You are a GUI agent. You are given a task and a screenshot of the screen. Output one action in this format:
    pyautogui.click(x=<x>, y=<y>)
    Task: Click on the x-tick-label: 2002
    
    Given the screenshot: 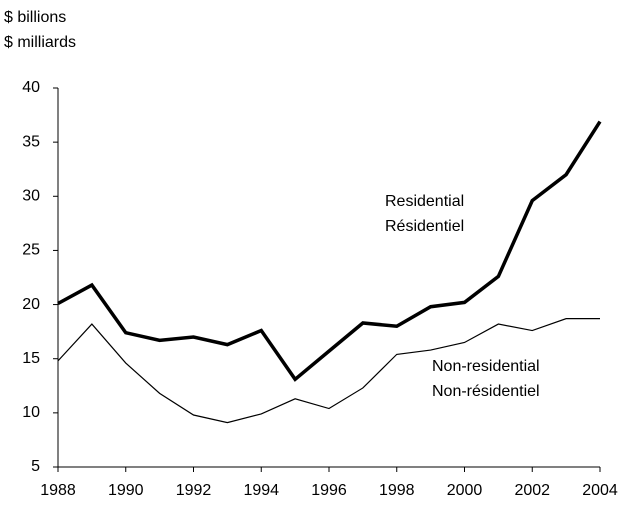 What is the action you would take?
    pyautogui.click(x=532, y=490)
    